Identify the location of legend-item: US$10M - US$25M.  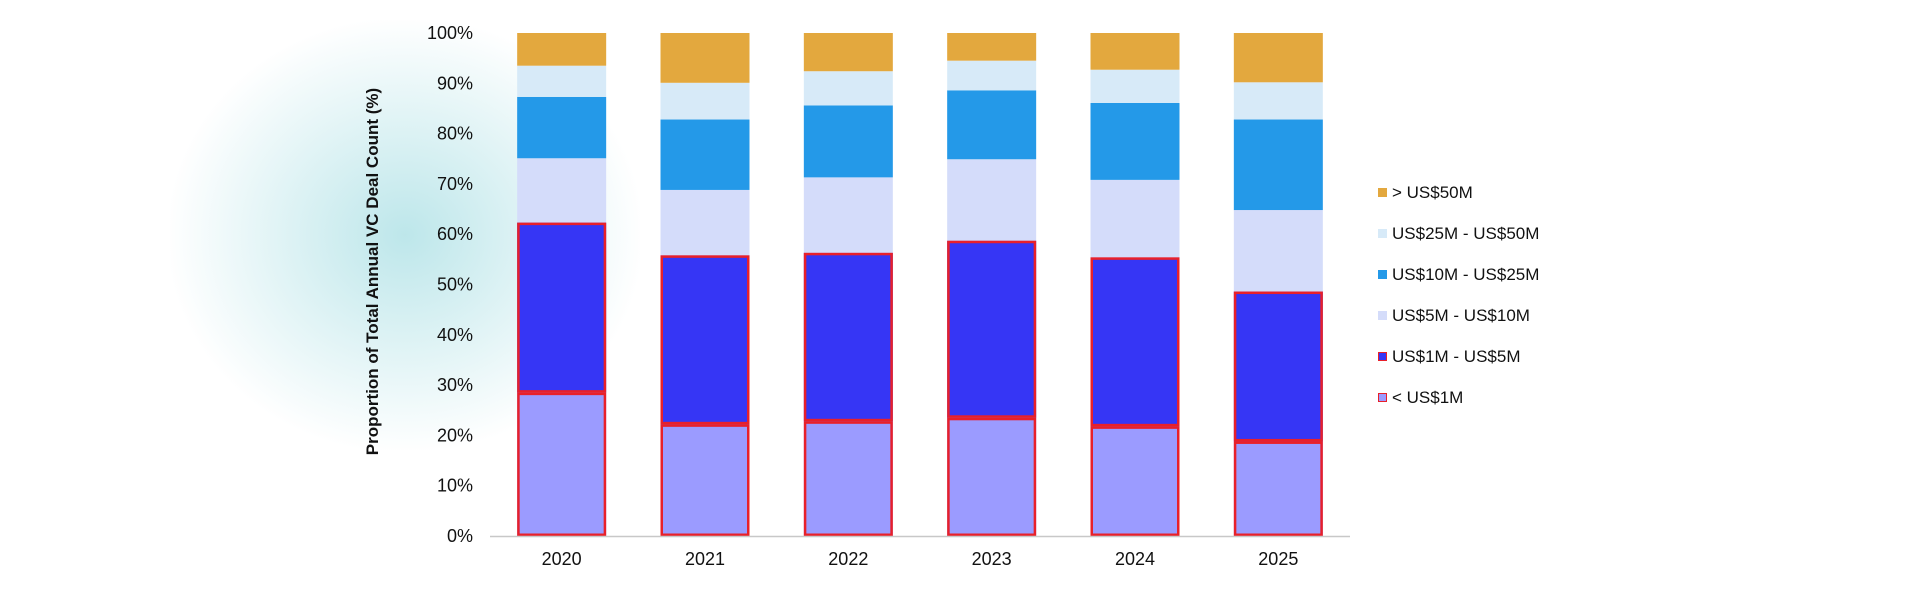
(1528, 274).